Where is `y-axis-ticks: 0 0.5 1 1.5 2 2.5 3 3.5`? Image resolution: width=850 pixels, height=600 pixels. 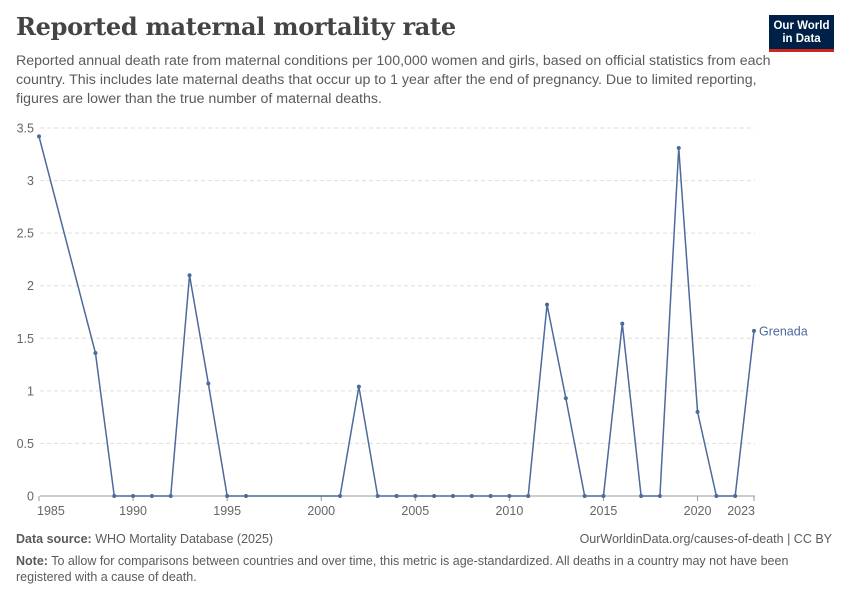 y-axis-ticks: 0 0.5 1 1.5 2 2.5 3 3.5 is located at coordinates (25, 313).